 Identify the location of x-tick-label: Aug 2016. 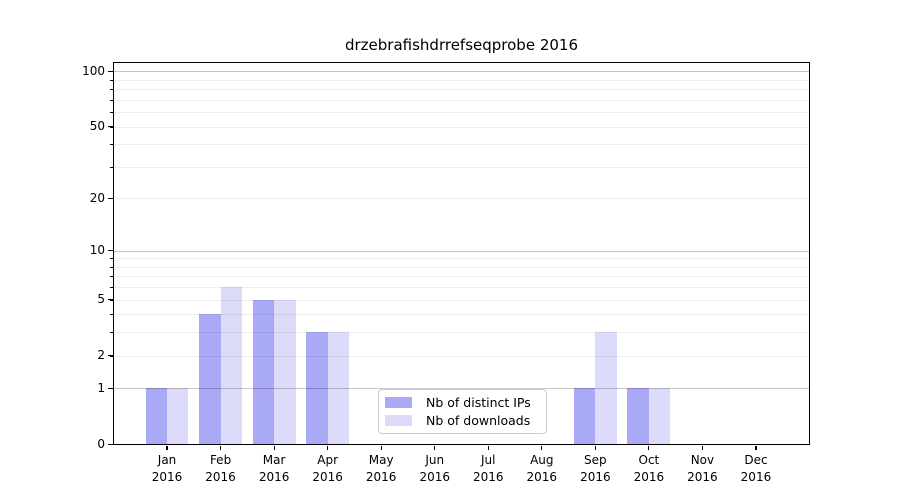
(542, 468).